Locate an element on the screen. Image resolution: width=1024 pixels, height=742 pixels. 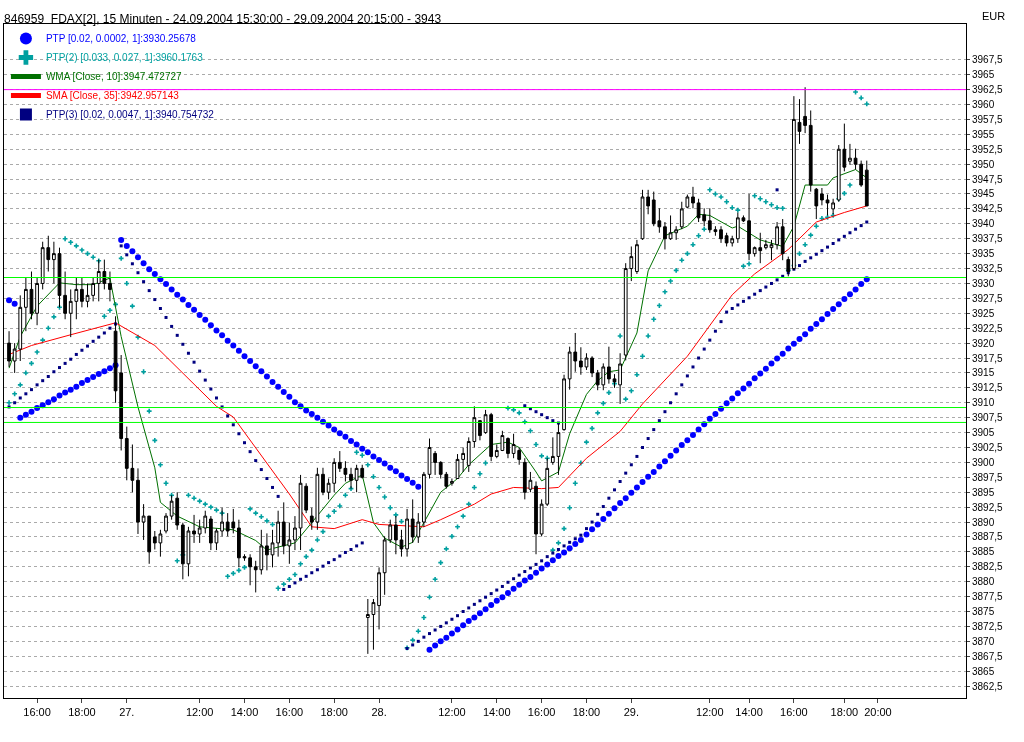
y-tick-label: 3887,5 is located at coordinates (988, 537).